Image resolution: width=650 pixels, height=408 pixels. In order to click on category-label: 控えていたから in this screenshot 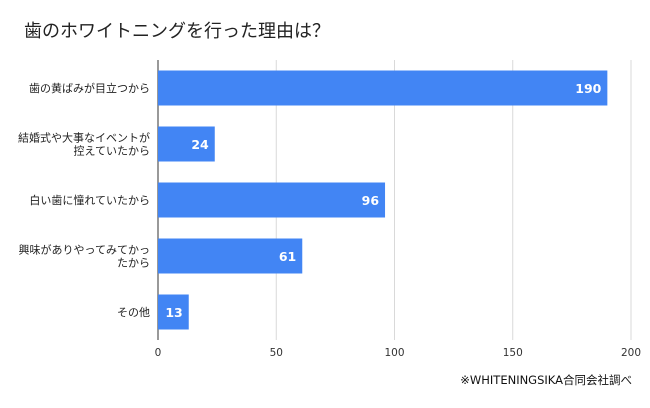, I will do `click(112, 151)`.